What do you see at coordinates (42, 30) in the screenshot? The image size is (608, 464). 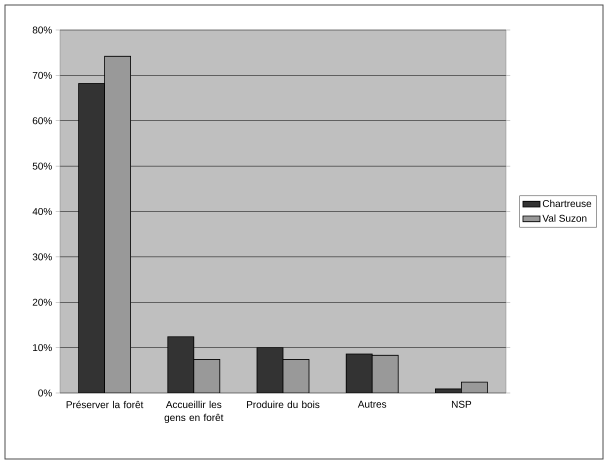 I see `y-tick-label: 80%` at bounding box center [42, 30].